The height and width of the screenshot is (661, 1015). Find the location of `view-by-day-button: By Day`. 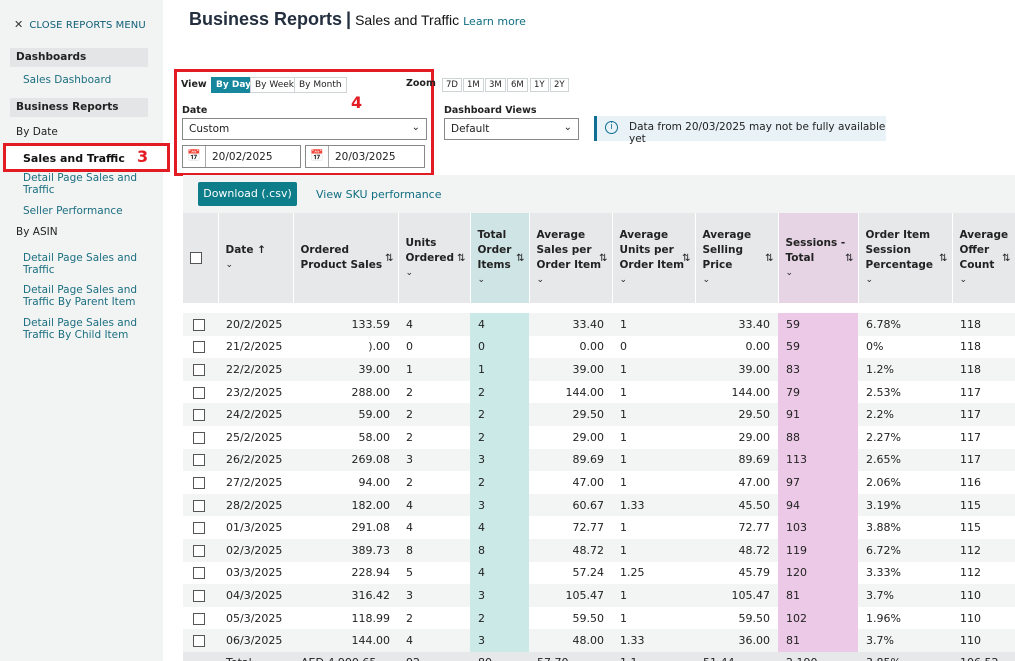

view-by-day-button: By Day is located at coordinates (233, 85).